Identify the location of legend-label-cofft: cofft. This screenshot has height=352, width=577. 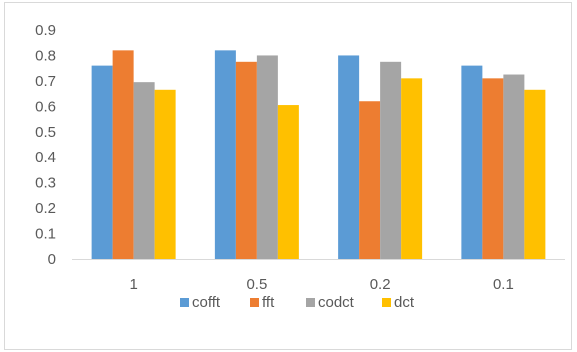
(206, 302).